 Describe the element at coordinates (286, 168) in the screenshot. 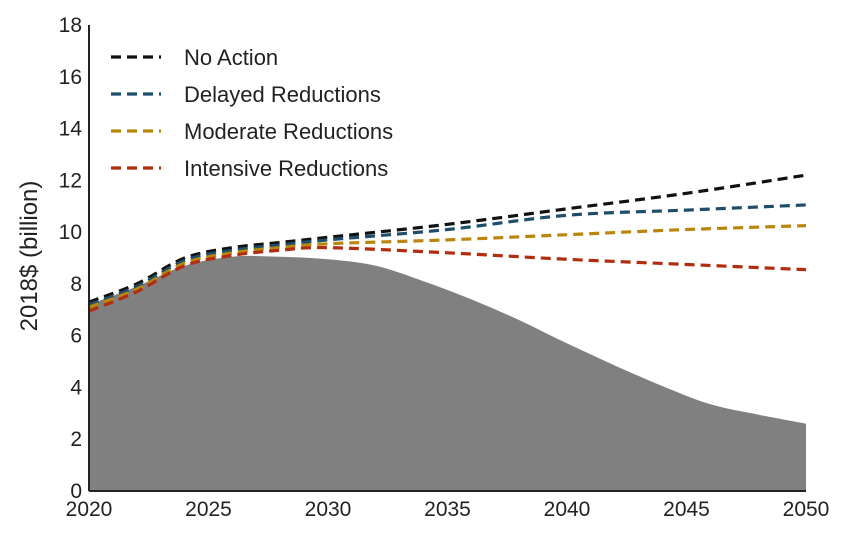

I see `legend-label: Intensive Reductions` at that location.